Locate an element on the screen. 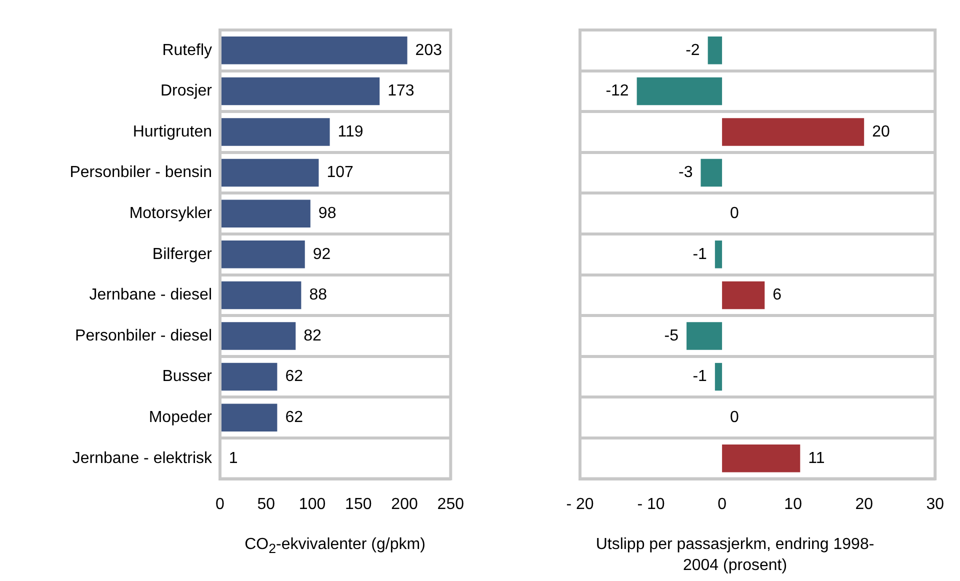  x-tick-label: - 20 is located at coordinates (580, 504).